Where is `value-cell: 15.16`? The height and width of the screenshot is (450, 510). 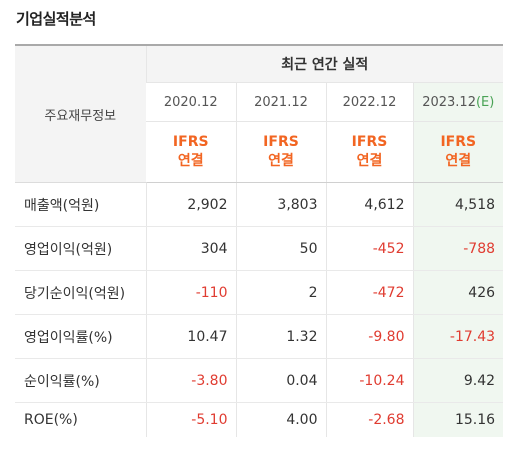 value-cell: 15.16 is located at coordinates (458, 419).